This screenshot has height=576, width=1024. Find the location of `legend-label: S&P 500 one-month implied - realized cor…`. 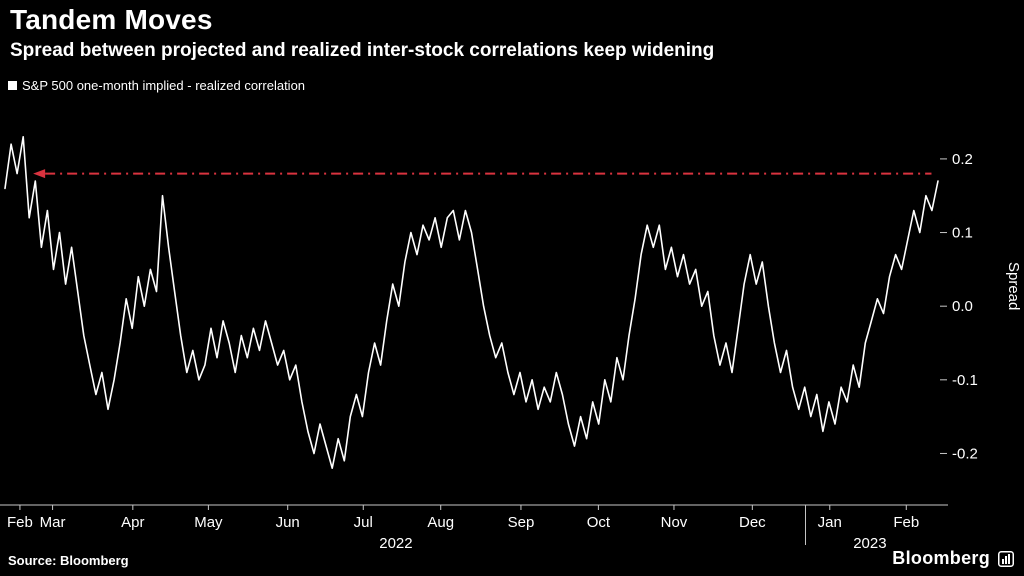

legend-label: S&P 500 one-month implied - realized cor… is located at coordinates (164, 85).